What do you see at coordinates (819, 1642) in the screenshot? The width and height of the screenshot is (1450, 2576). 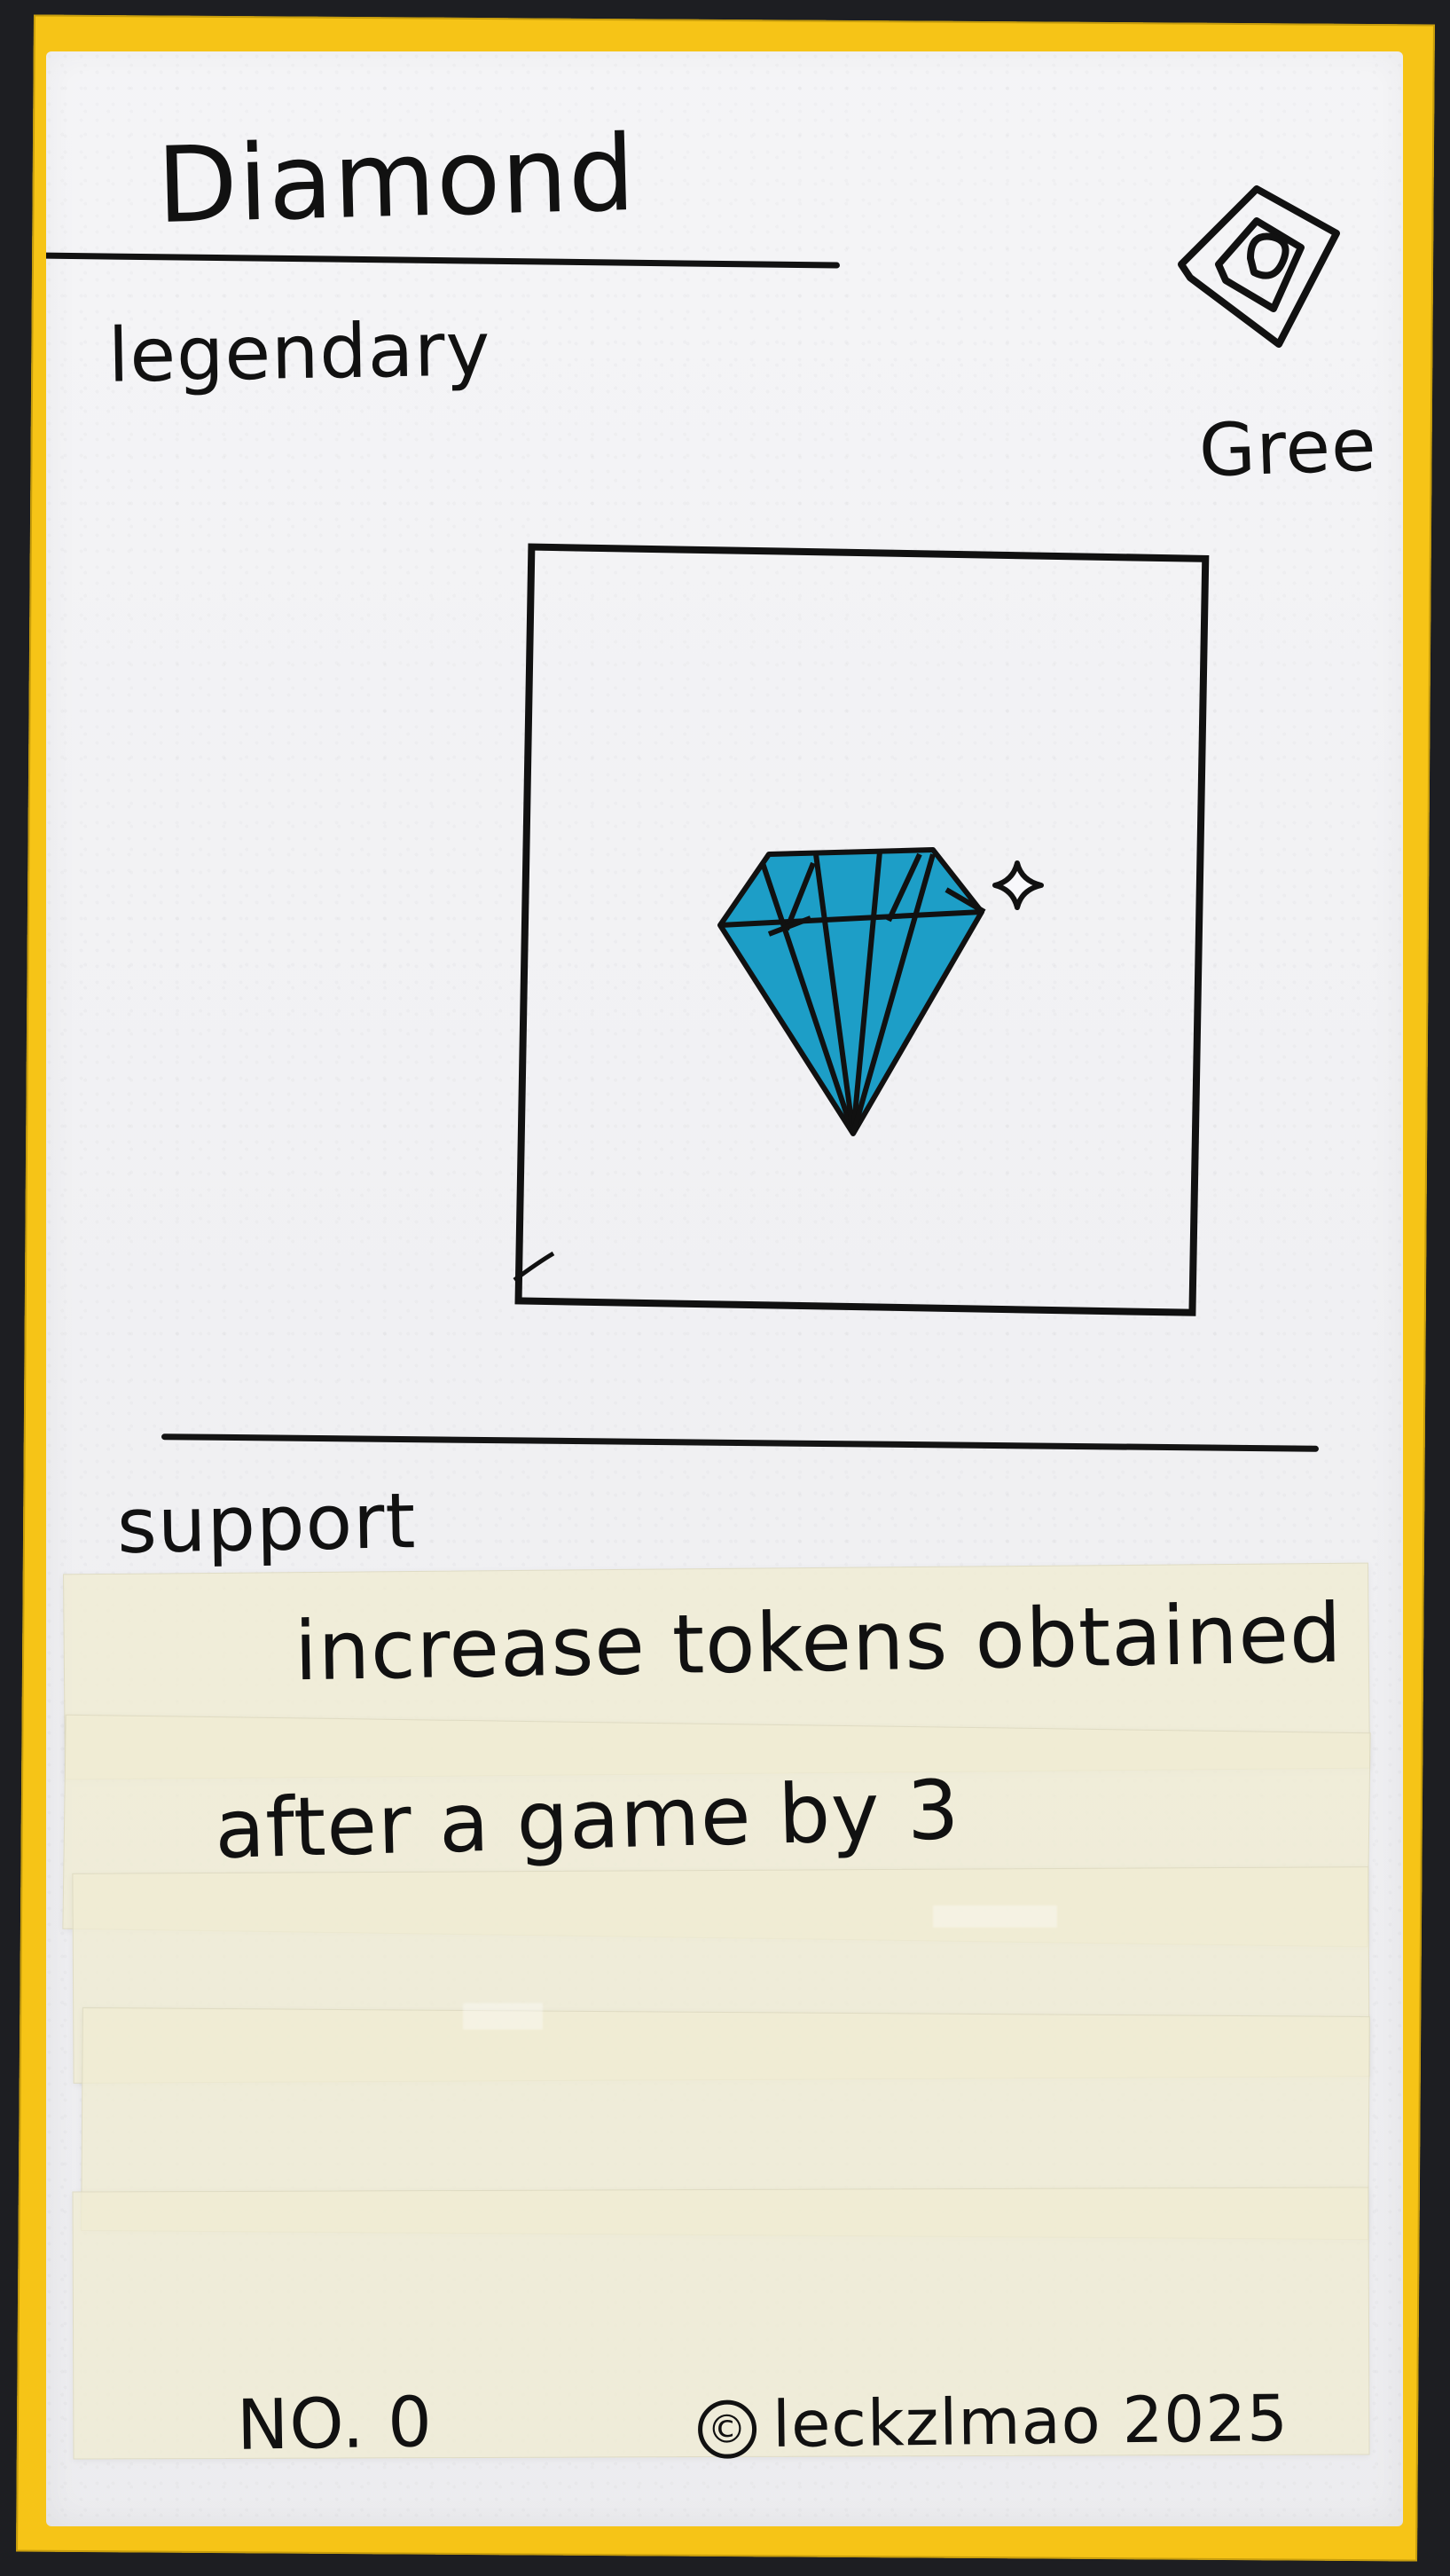 I see `rules-text-line-1: increase tokens obtained` at bounding box center [819, 1642].